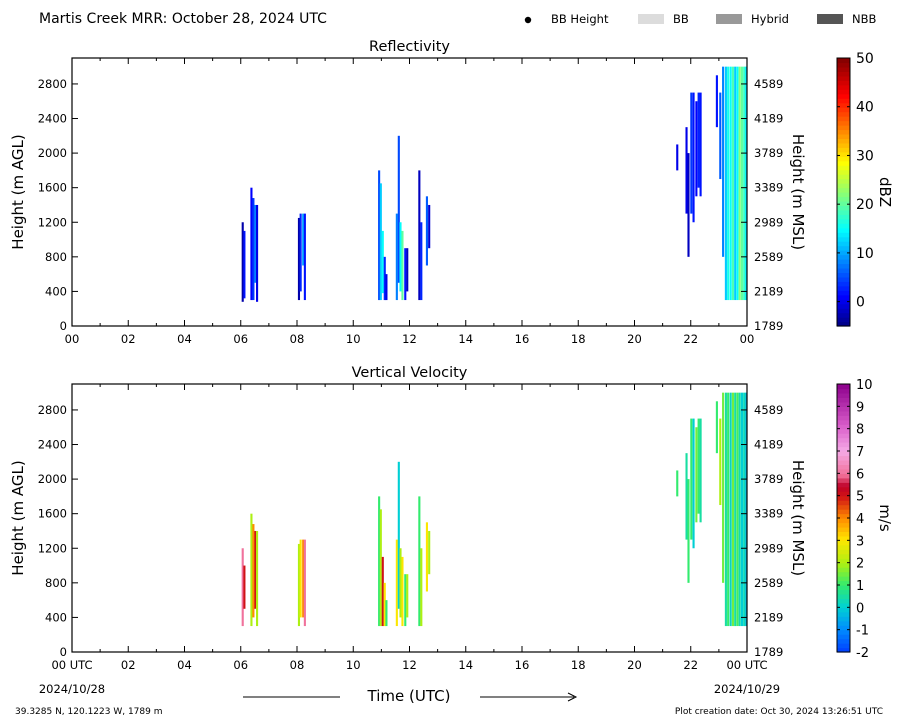  Describe the element at coordinates (860, 474) in the screenshot. I see `colorbar-tick-label: 6` at that location.